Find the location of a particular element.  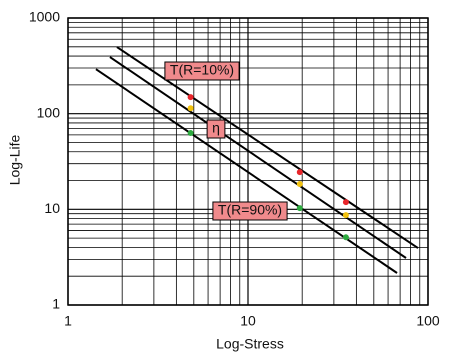

series-label: T(R=10%) is located at coordinates (202, 71).